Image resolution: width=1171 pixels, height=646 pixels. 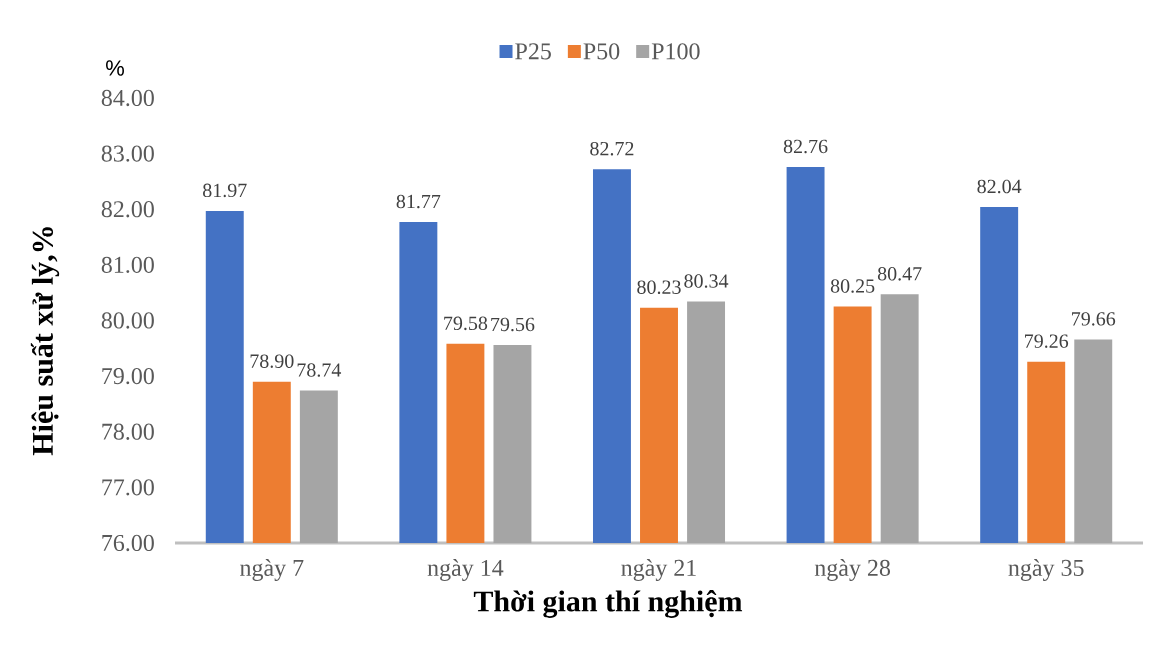 What do you see at coordinates (659, 287) in the screenshot?
I see `data-label: 80.23` at bounding box center [659, 287].